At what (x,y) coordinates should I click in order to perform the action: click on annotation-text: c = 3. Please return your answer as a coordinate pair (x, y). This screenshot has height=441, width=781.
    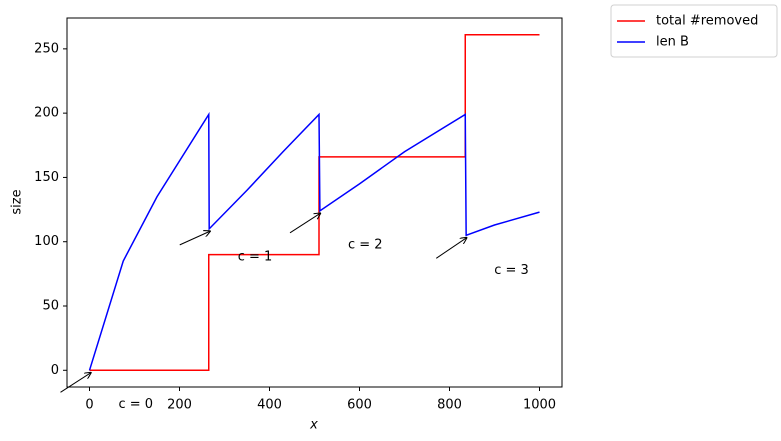
    Looking at the image, I should click on (511, 270).